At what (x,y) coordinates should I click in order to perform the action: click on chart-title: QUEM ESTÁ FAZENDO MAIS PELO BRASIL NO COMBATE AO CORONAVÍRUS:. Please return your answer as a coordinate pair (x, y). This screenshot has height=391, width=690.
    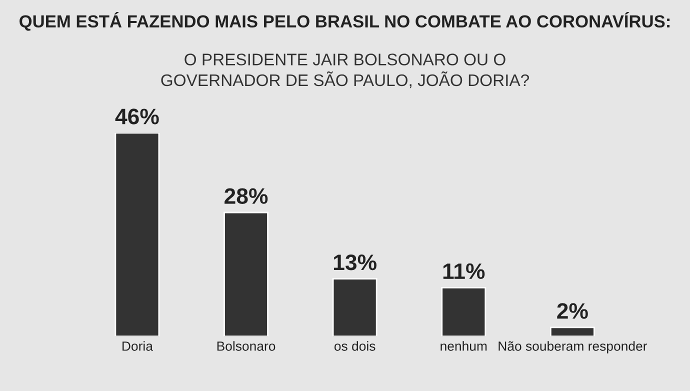
    Looking at the image, I should click on (345, 21).